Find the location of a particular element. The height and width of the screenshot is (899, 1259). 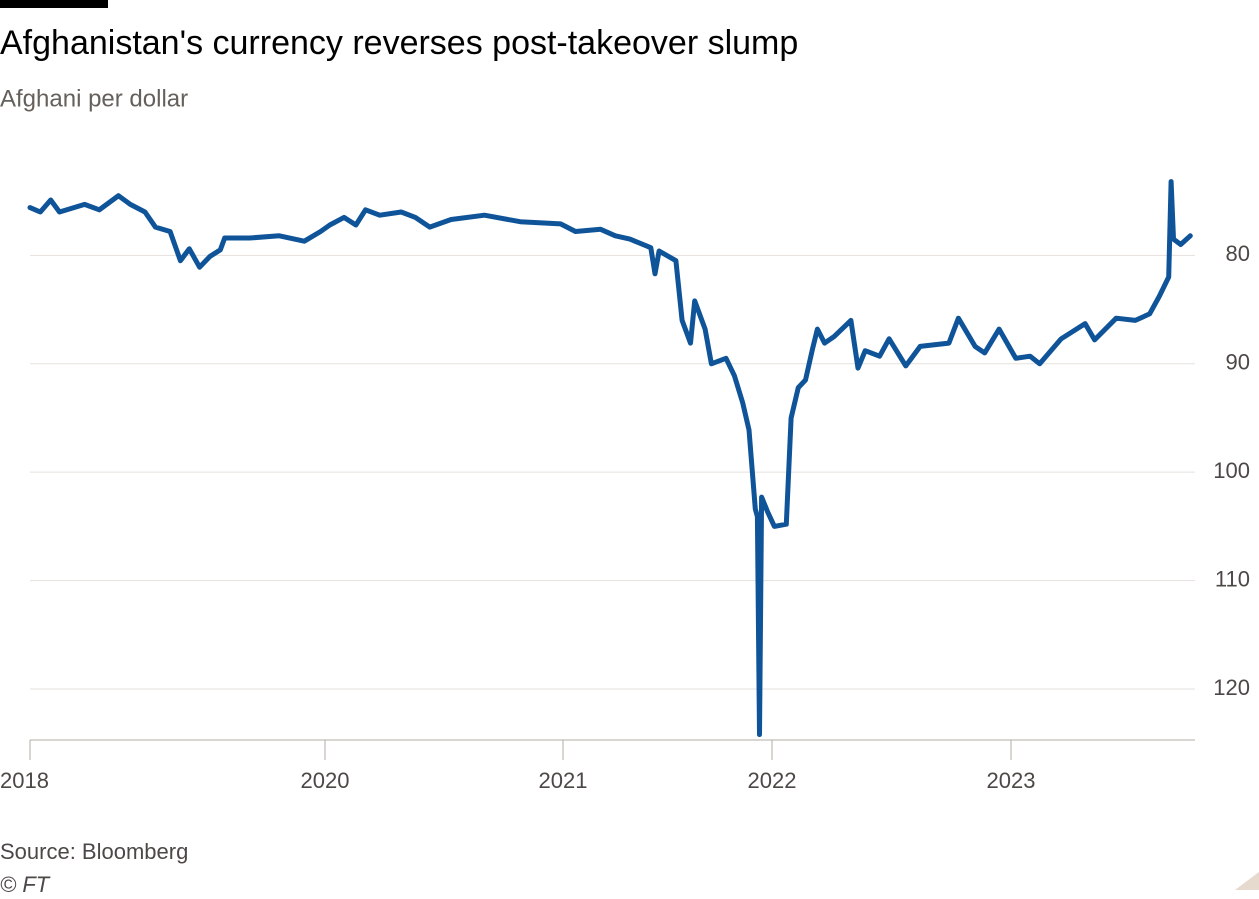

chart-subtitle: Afghani per dollar is located at coordinates (94, 98).